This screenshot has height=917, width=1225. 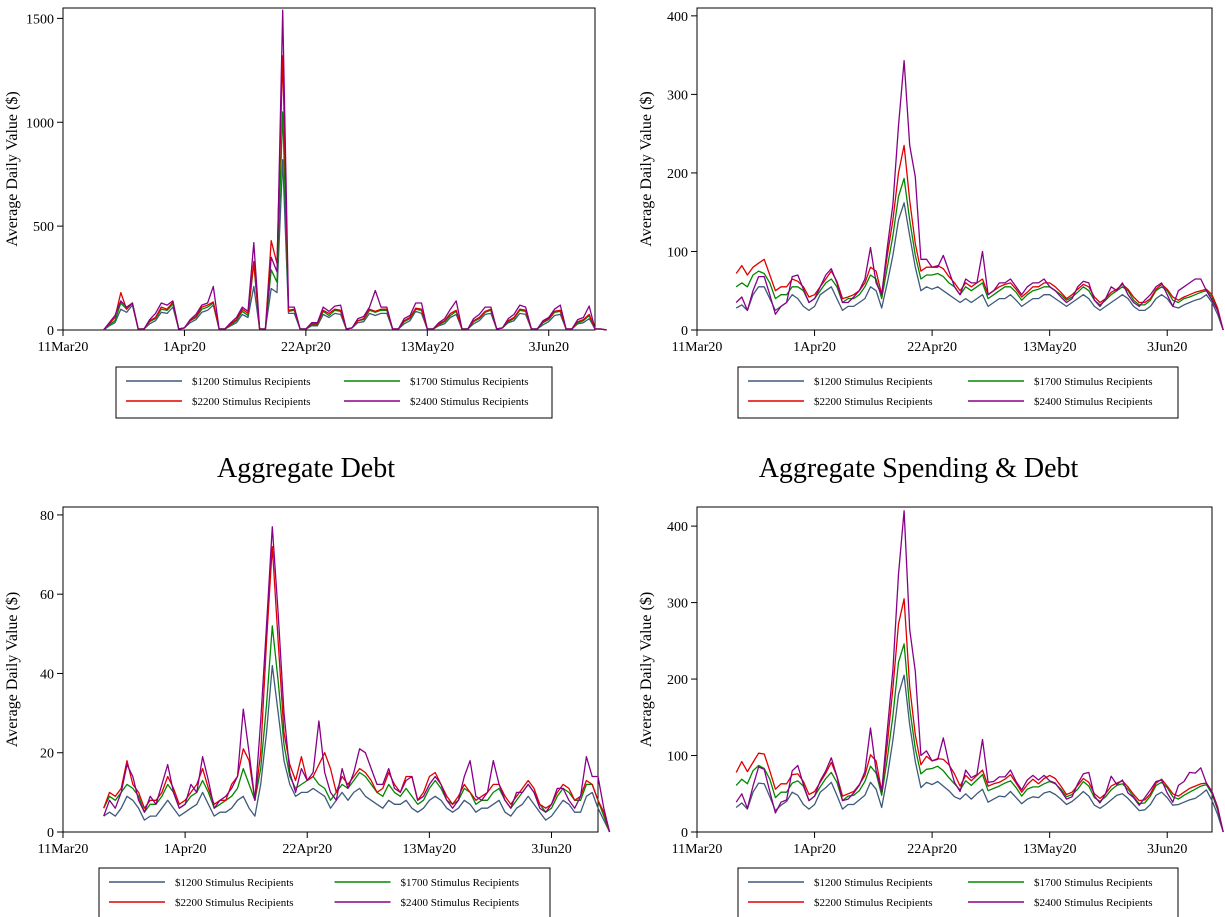 I want to click on y-tick-label: 60, so click(x=47, y=595).